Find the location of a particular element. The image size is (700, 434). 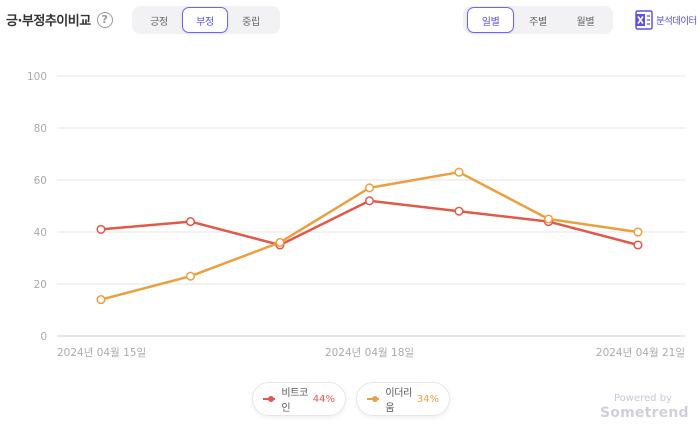

legend-percent: 44% is located at coordinates (323, 399).